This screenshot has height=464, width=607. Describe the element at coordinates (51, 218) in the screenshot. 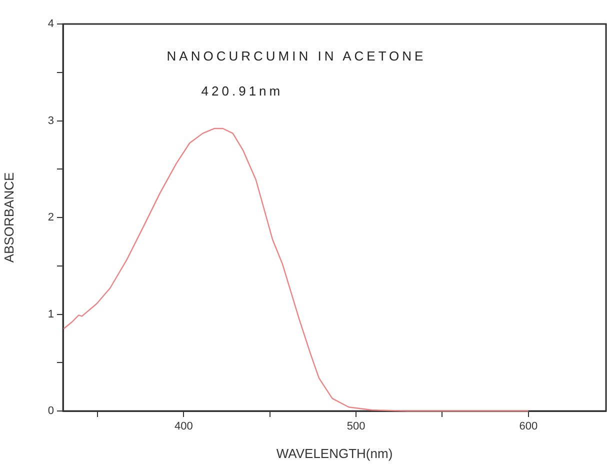

I see `y-tick-label: 2` at that location.